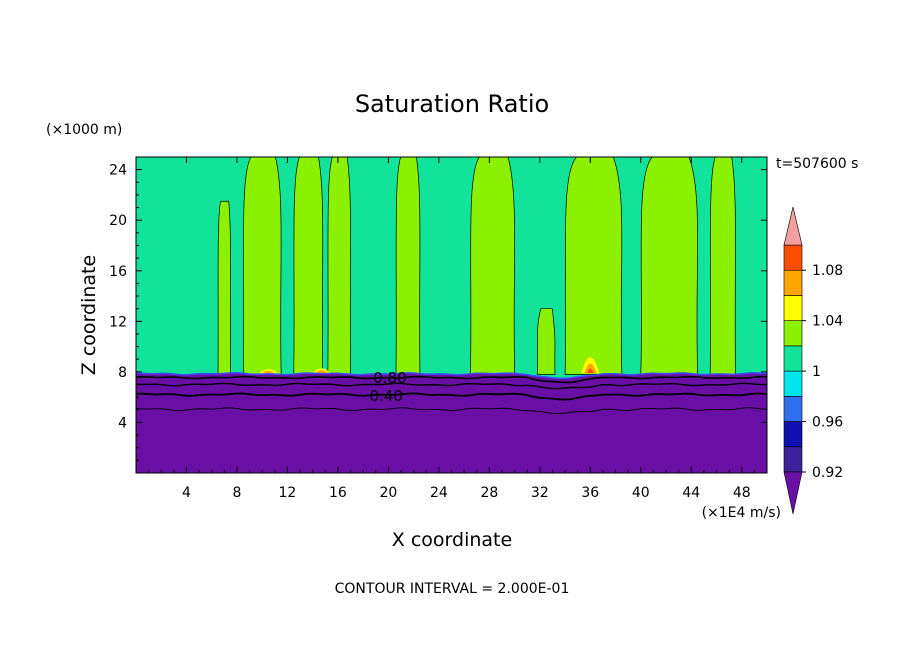 The width and height of the screenshot is (904, 654). What do you see at coordinates (236, 493) in the screenshot?
I see `x-tick-label: 8` at bounding box center [236, 493].